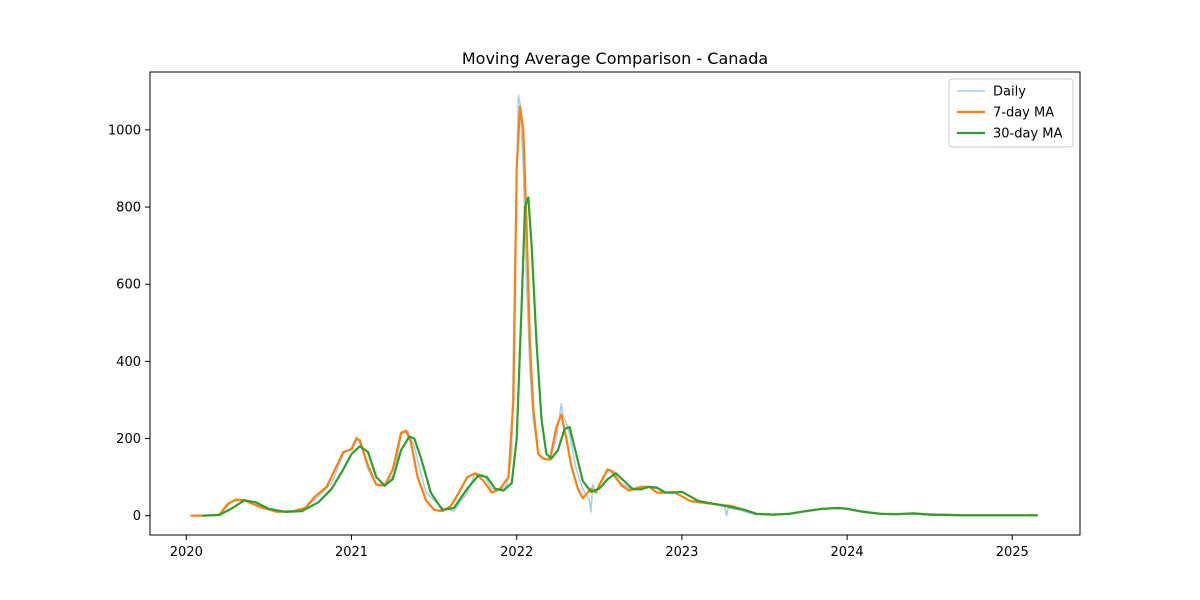 This screenshot has width=1200, height=600. I want to click on legend-label: Daily, so click(1009, 92).